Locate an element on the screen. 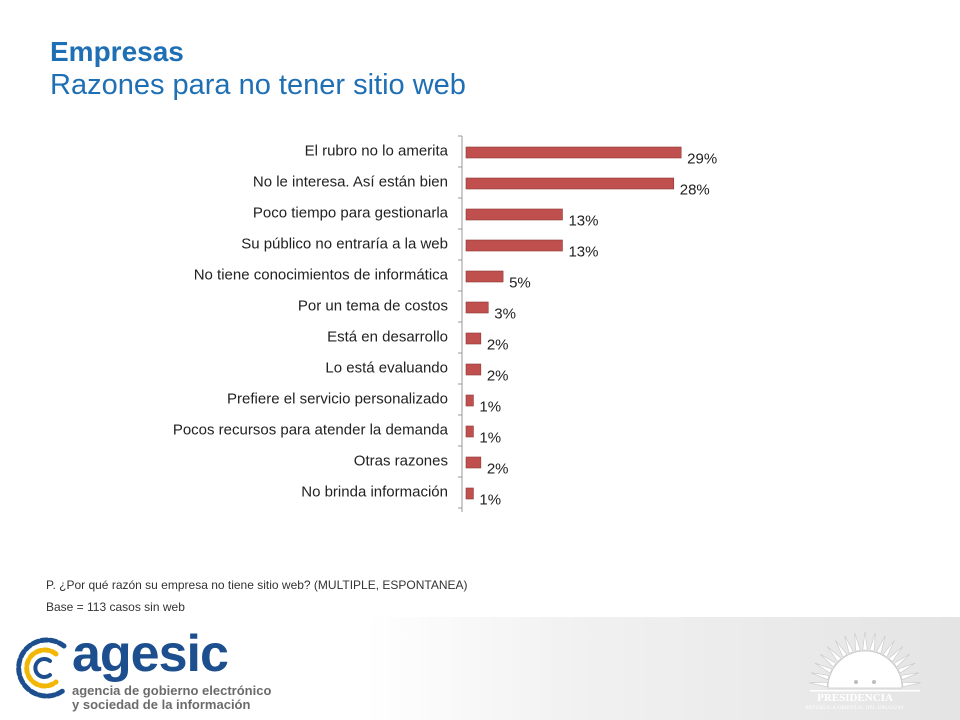 The width and height of the screenshot is (960, 720). agesic-logo-icon is located at coordinates (41, 668).